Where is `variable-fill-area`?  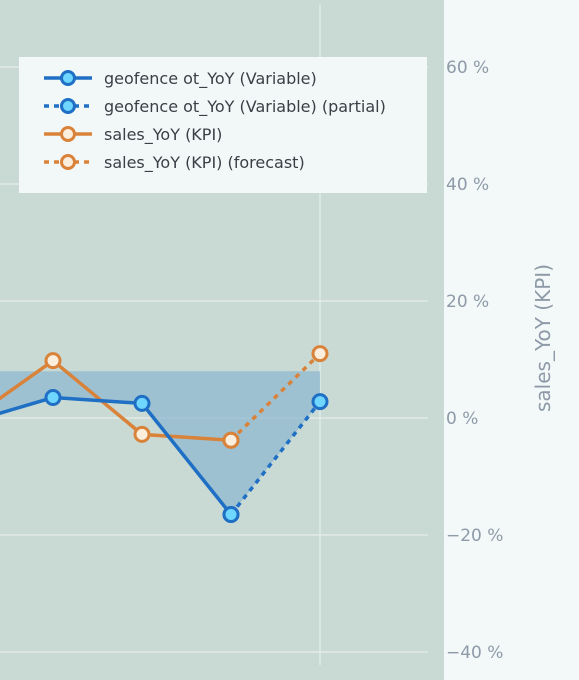
variable-fill-area is located at coordinates (160, 443).